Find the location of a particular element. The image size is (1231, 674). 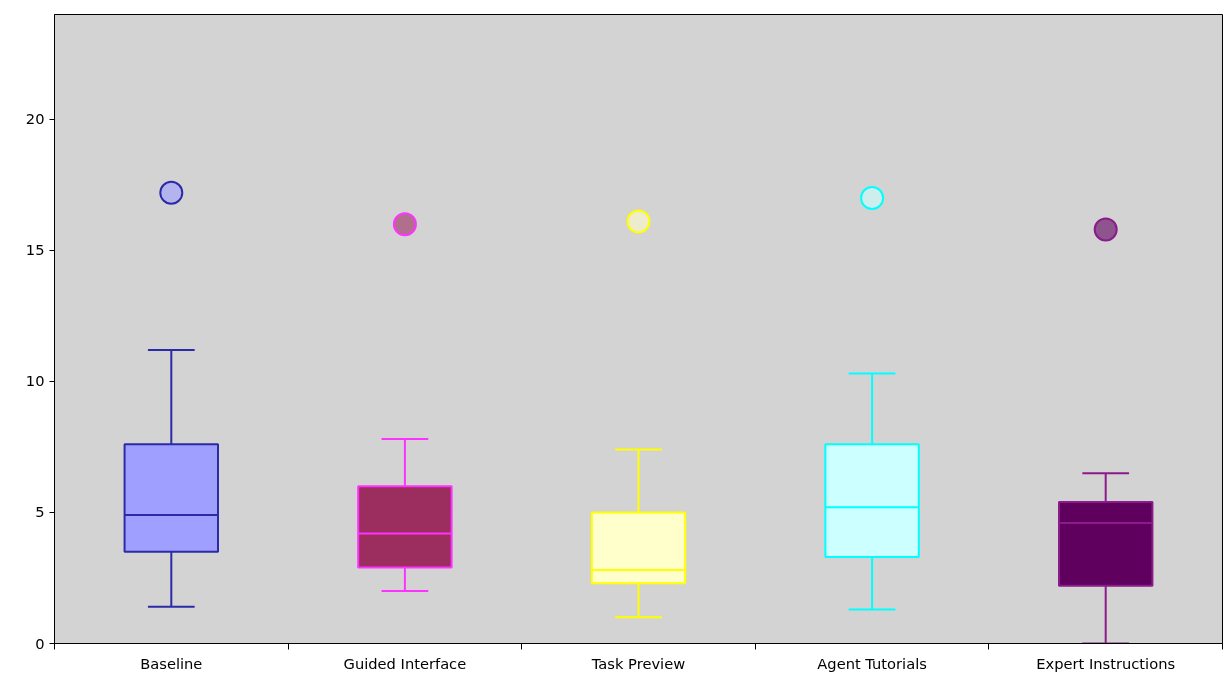

x-tick-label: Baseline is located at coordinates (171, 663).